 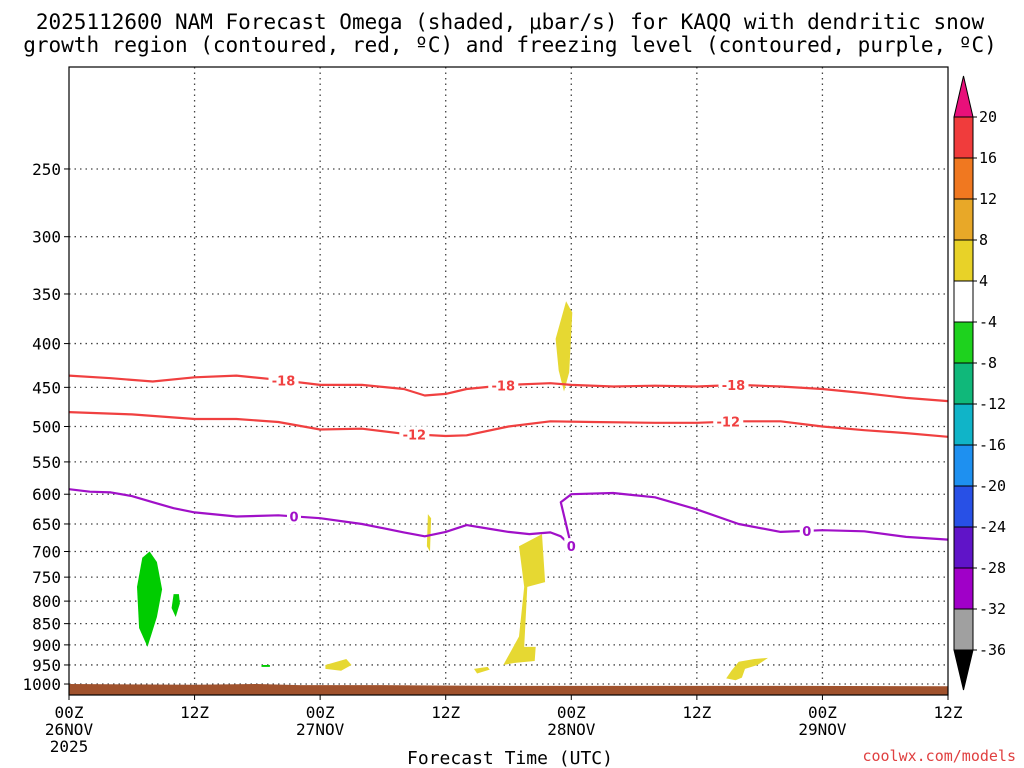 What do you see at coordinates (46, 387) in the screenshot?
I see `y-tick-label: 450` at bounding box center [46, 387].